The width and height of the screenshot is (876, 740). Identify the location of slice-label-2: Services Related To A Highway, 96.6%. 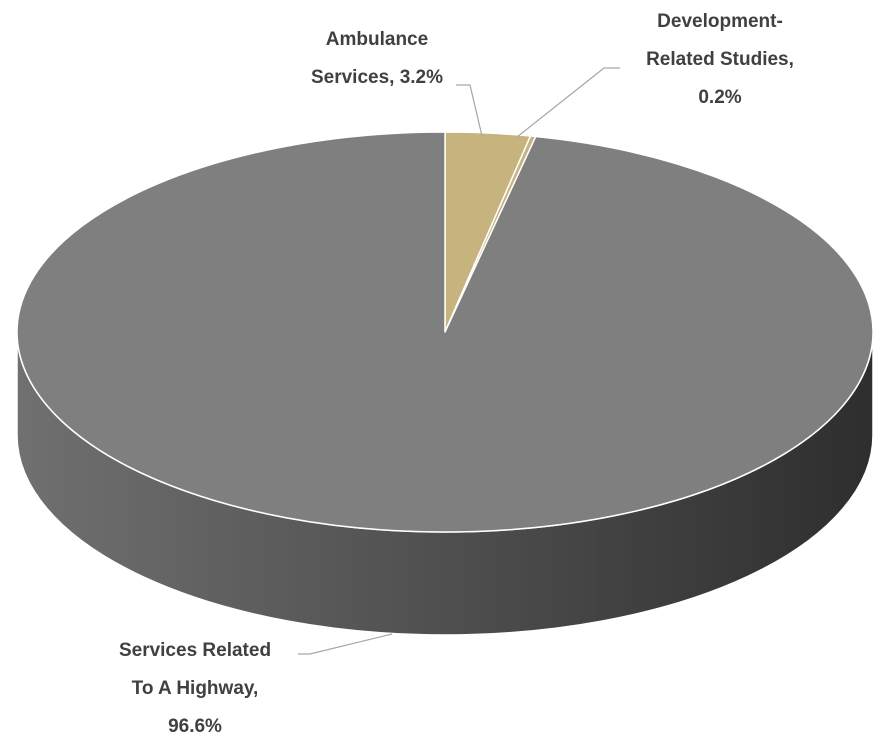
(195, 688).